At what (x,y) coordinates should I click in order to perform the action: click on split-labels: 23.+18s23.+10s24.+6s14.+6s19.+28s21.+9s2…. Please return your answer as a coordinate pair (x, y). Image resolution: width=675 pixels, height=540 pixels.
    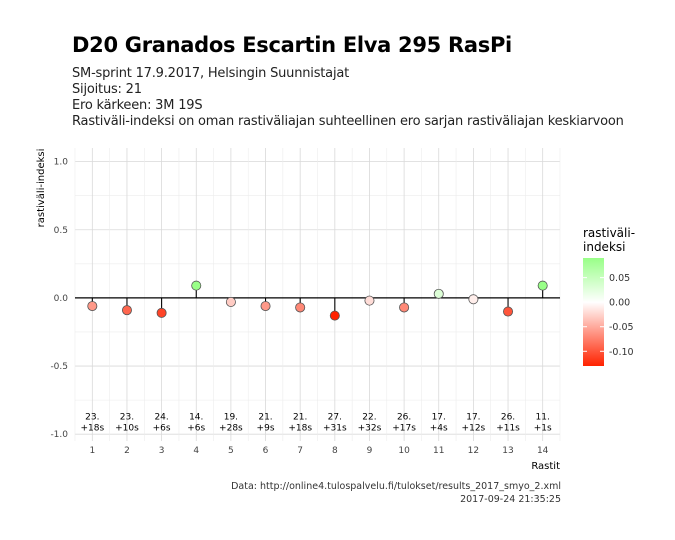
    Looking at the image, I should click on (315, 422).